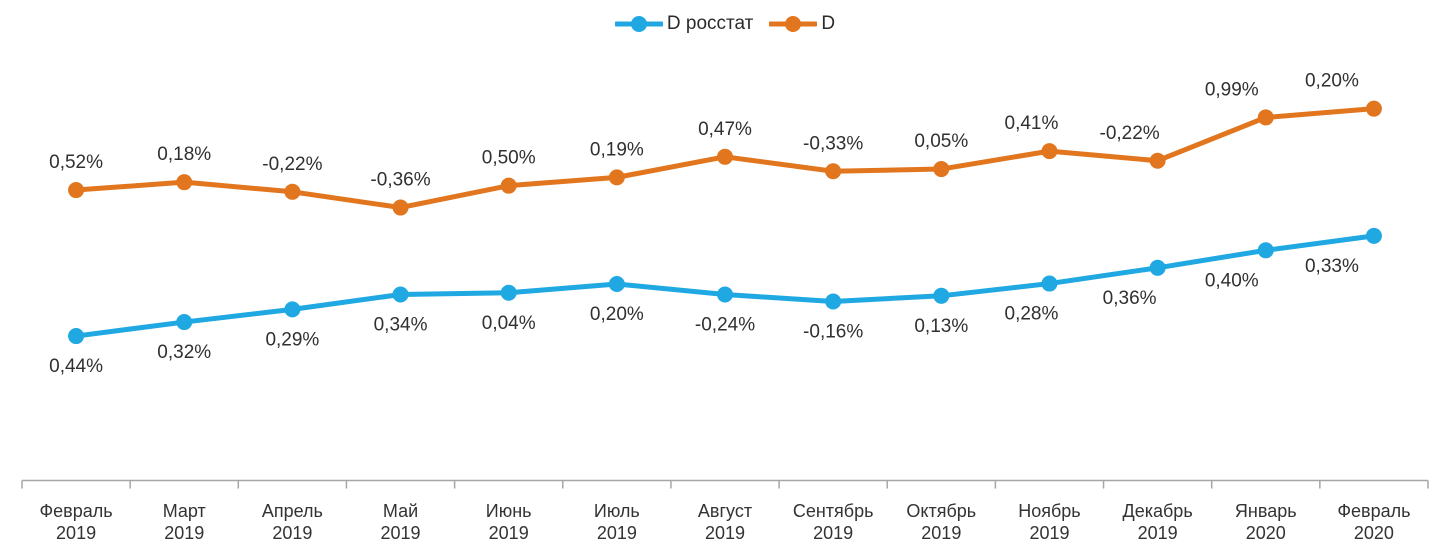 The width and height of the screenshot is (1450, 559). I want to click on data-point-value-label-d-rosstat: -0,16%, so click(833, 332).